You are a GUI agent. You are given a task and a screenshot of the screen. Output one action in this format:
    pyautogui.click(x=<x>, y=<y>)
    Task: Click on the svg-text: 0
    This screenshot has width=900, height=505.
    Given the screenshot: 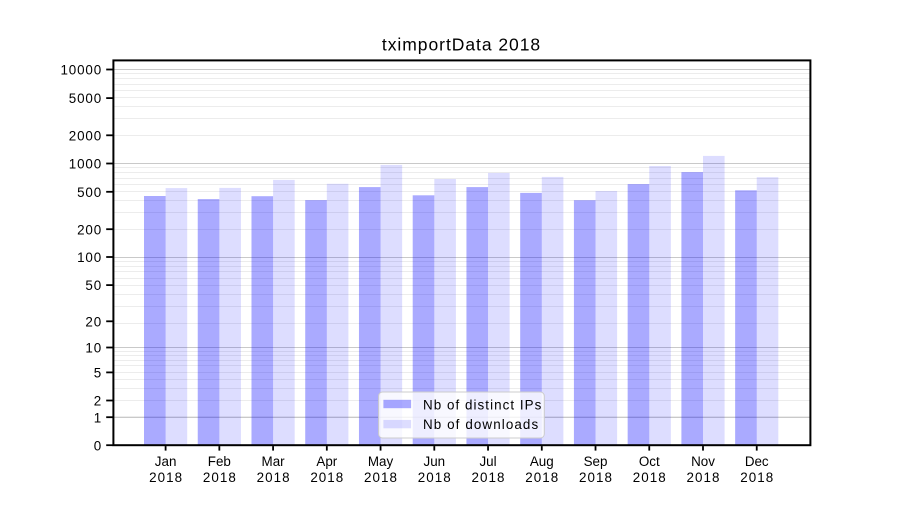 What is the action you would take?
    pyautogui.click(x=98, y=445)
    